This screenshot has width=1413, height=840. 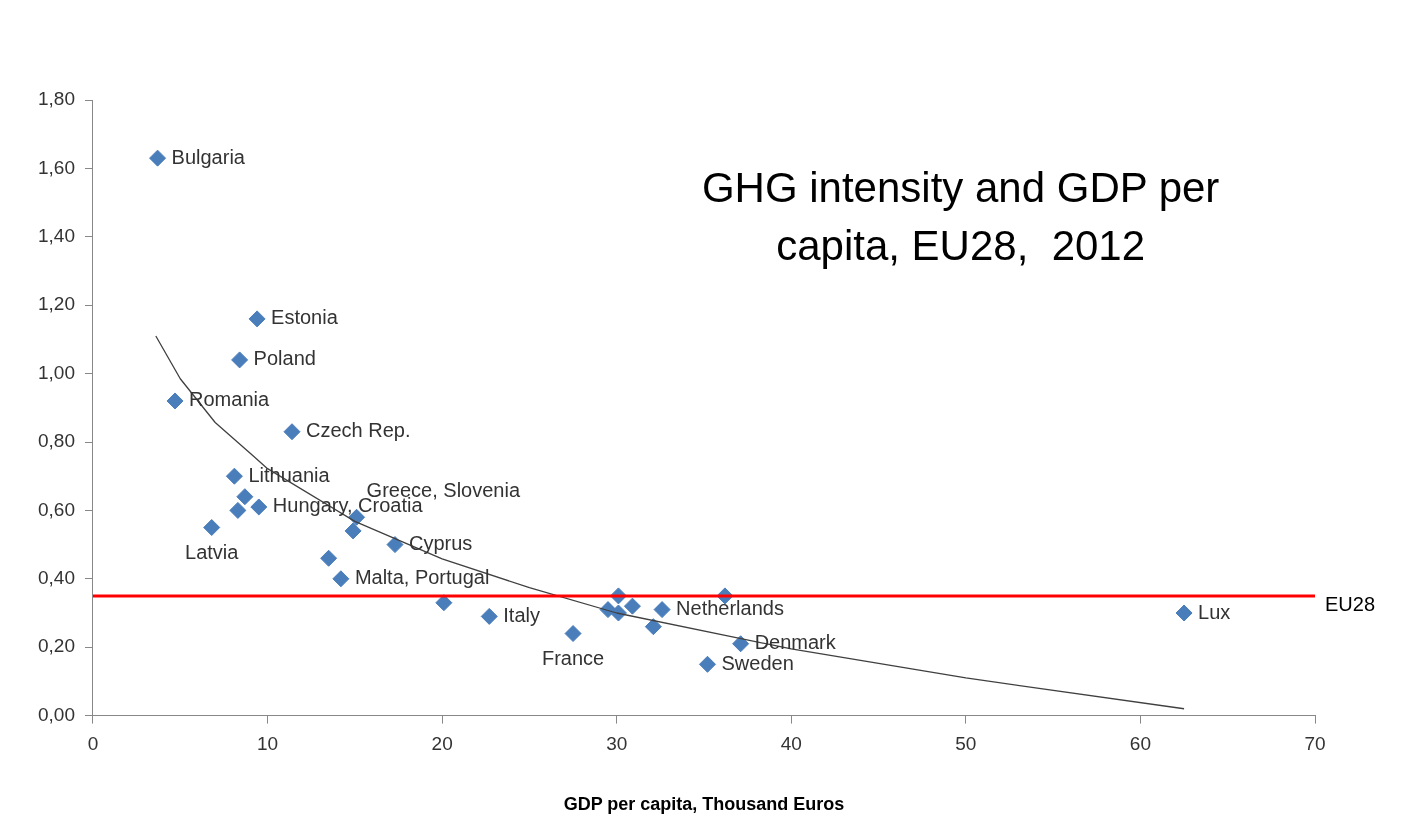 I want to click on annotation: Estonia, so click(x=305, y=317).